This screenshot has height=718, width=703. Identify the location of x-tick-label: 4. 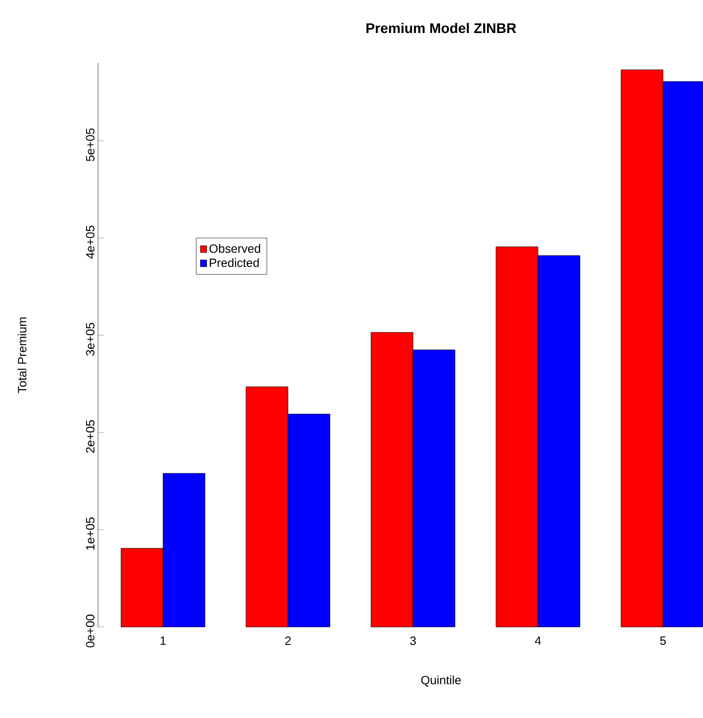
(537, 640).